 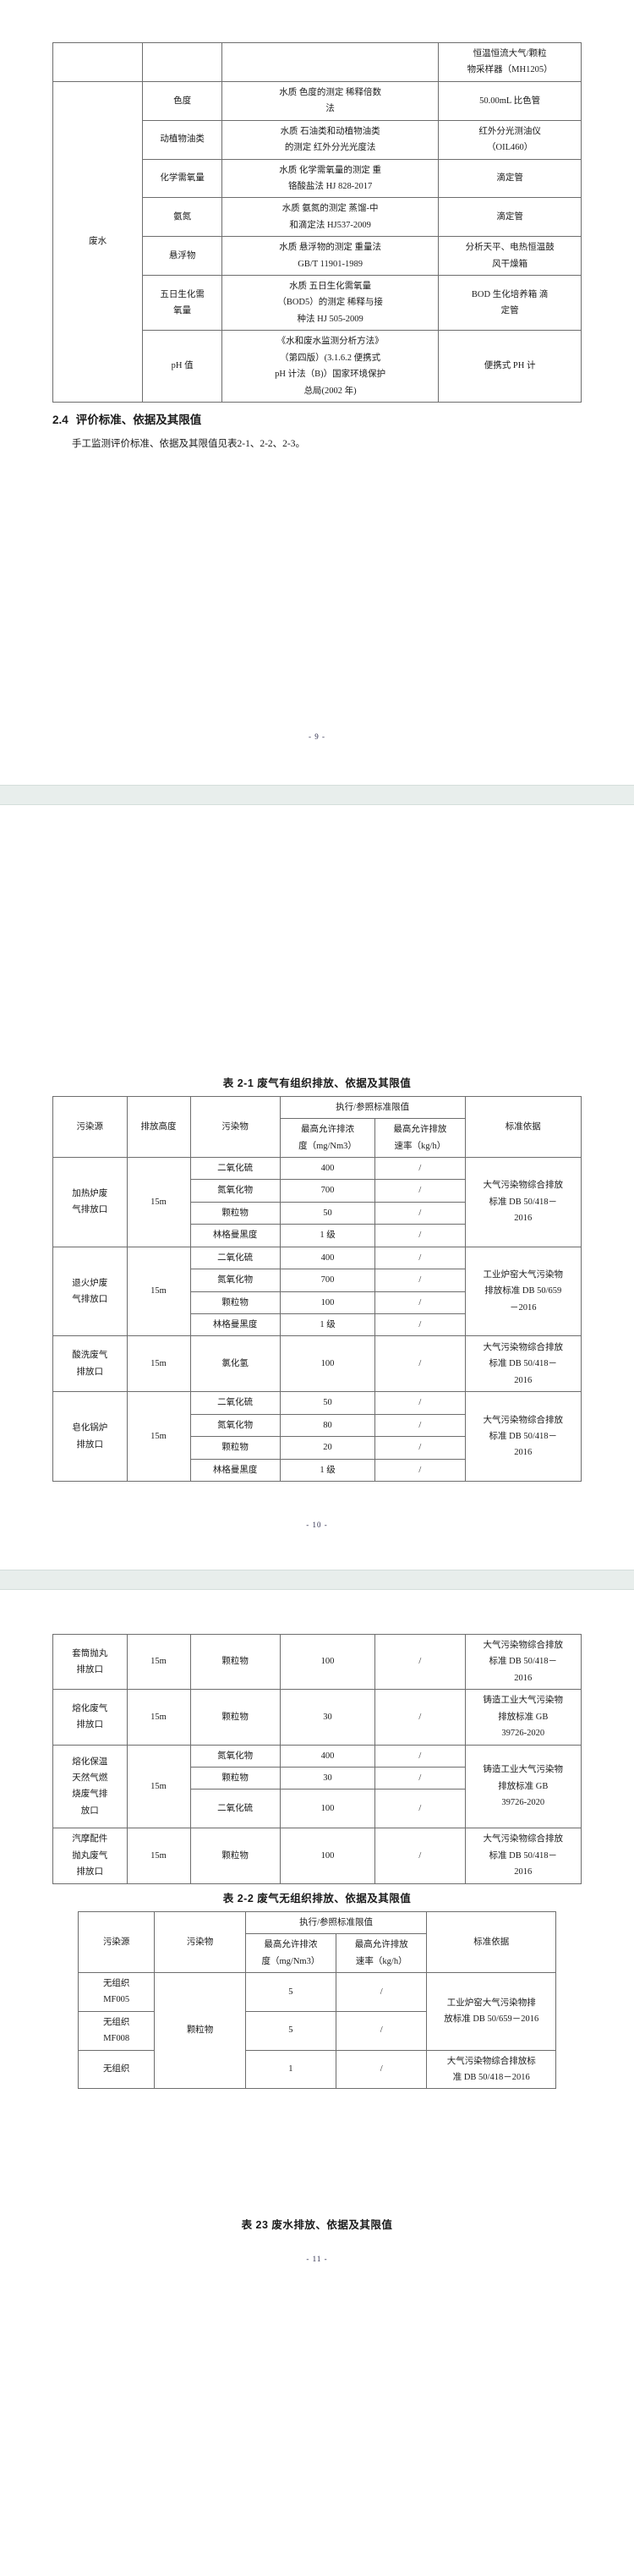 I want to click on table-header-row: 污染源 排放高度 污染物 执行/参照标准限值 标准依据, so click(x=317, y=1126).